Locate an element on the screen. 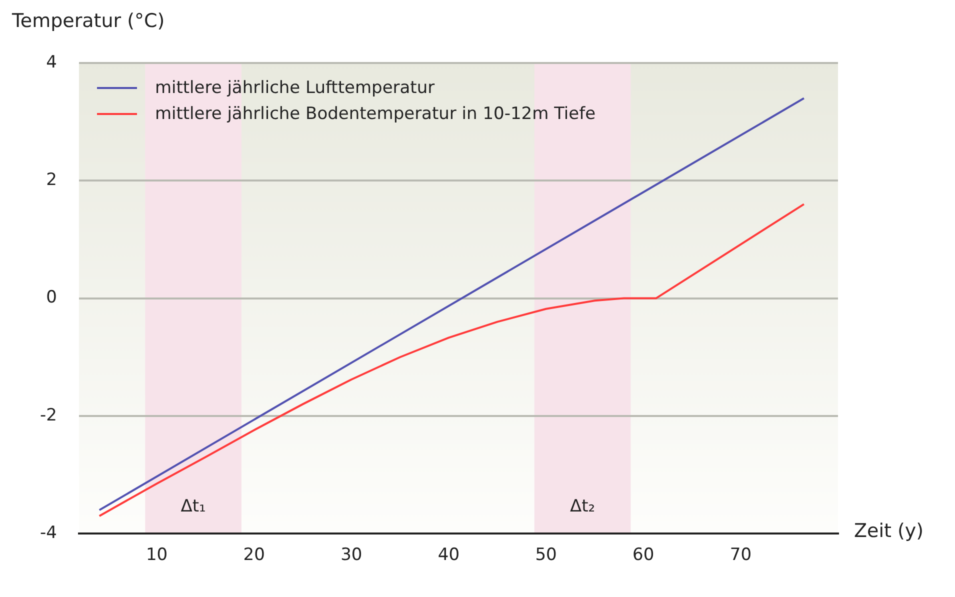 The image size is (955, 597). y-tick-label: 0 is located at coordinates (51, 298).